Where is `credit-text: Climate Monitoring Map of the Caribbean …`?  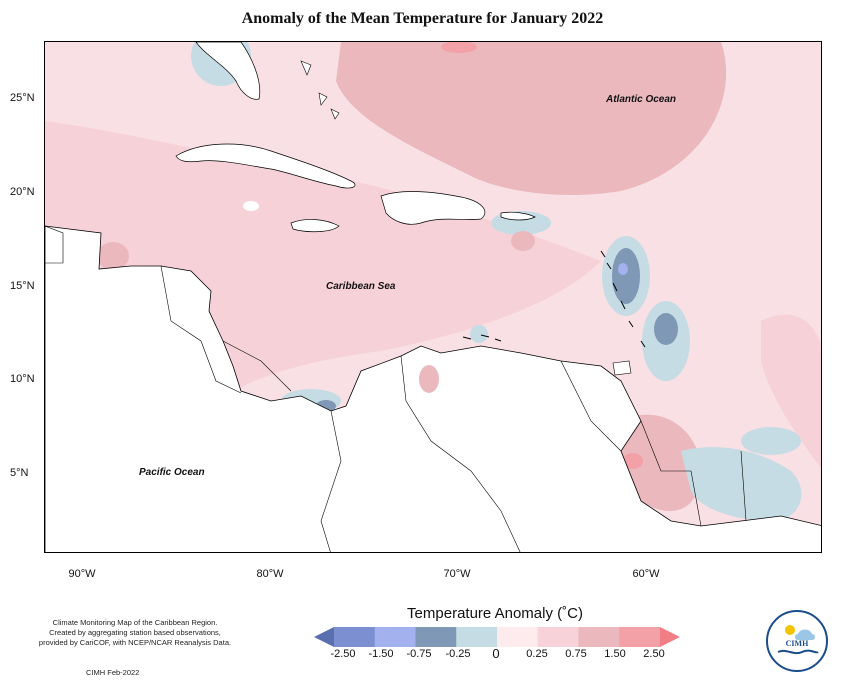 credit-text: Climate Monitoring Map of the Caribbean … is located at coordinates (135, 633).